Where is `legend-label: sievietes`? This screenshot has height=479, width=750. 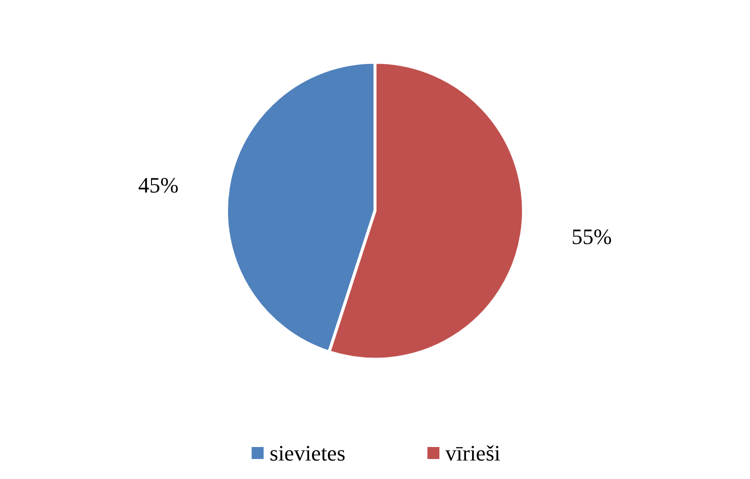
legend-label: sievietes is located at coordinates (308, 453).